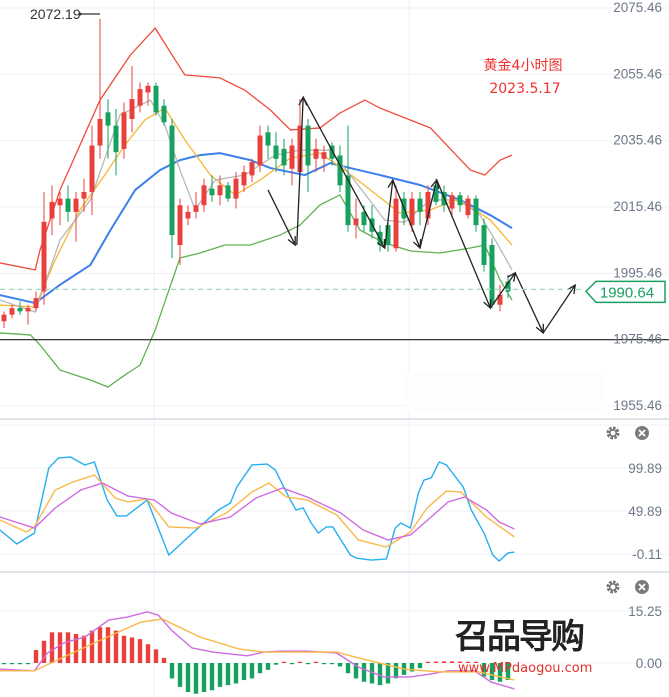 The width and height of the screenshot is (669, 697). What do you see at coordinates (55, 14) in the screenshot?
I see `max-price-label: 2072.19` at bounding box center [55, 14].